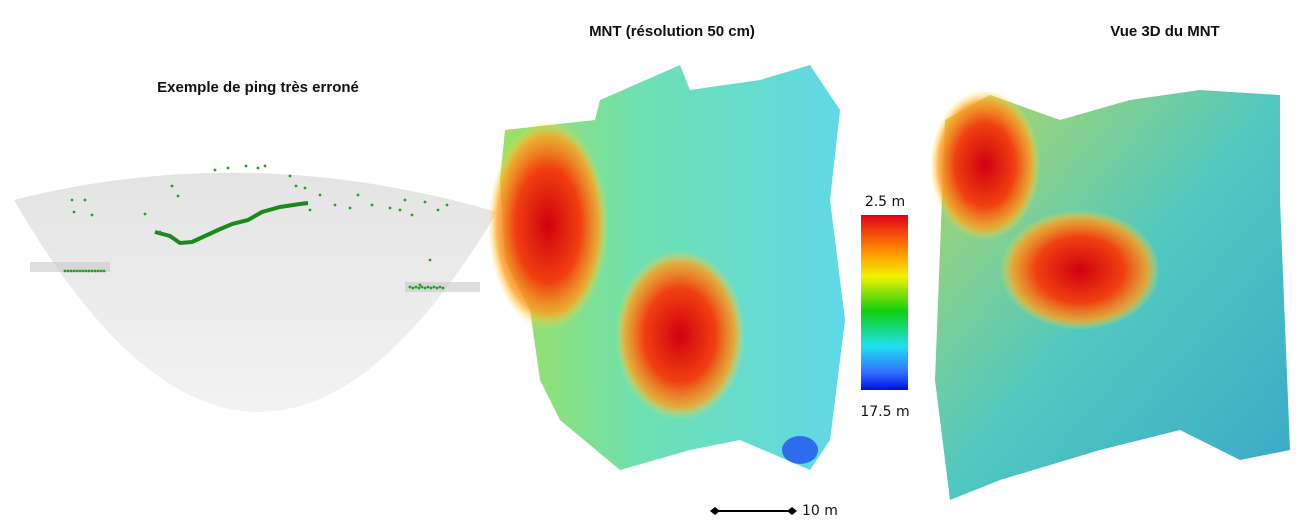 The width and height of the screenshot is (1299, 523). I want to click on scale-bar, so click(753, 511).